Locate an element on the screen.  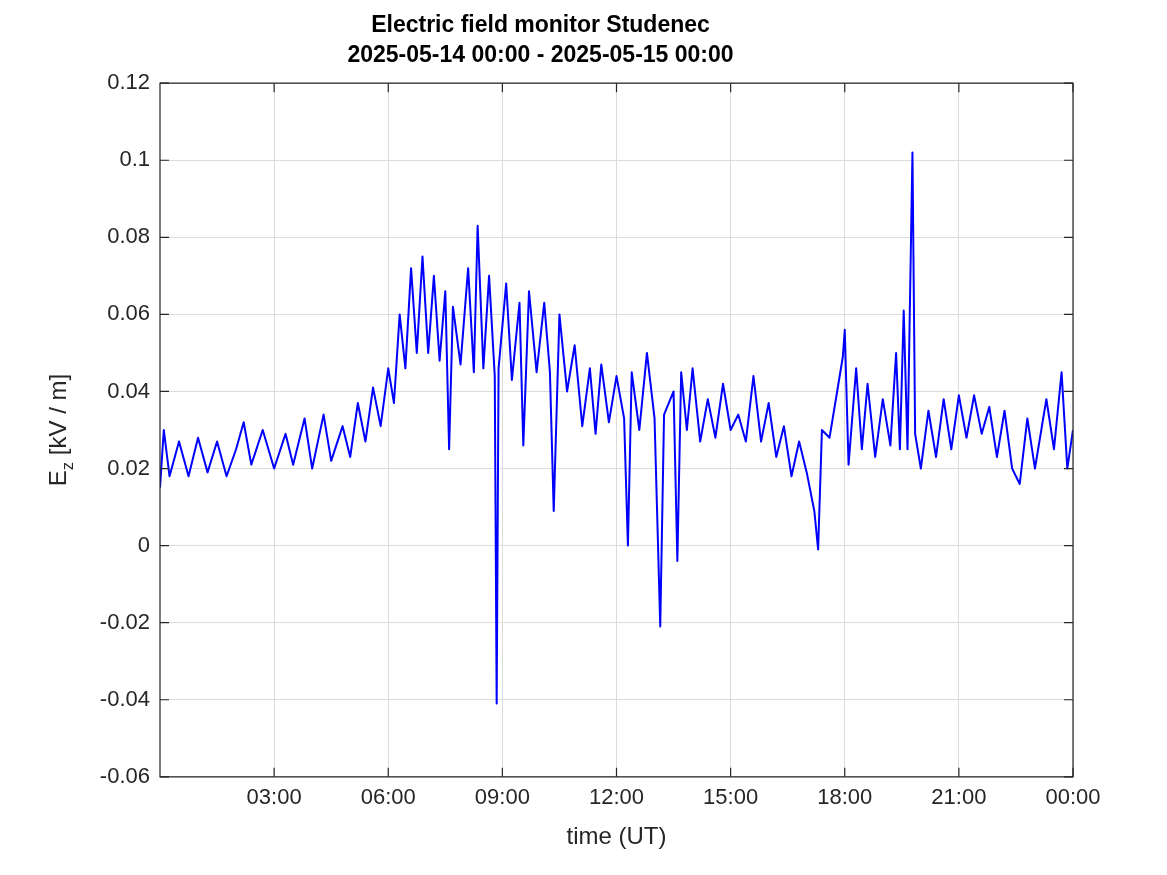
y-tick-label: 0 is located at coordinates (143, 544).